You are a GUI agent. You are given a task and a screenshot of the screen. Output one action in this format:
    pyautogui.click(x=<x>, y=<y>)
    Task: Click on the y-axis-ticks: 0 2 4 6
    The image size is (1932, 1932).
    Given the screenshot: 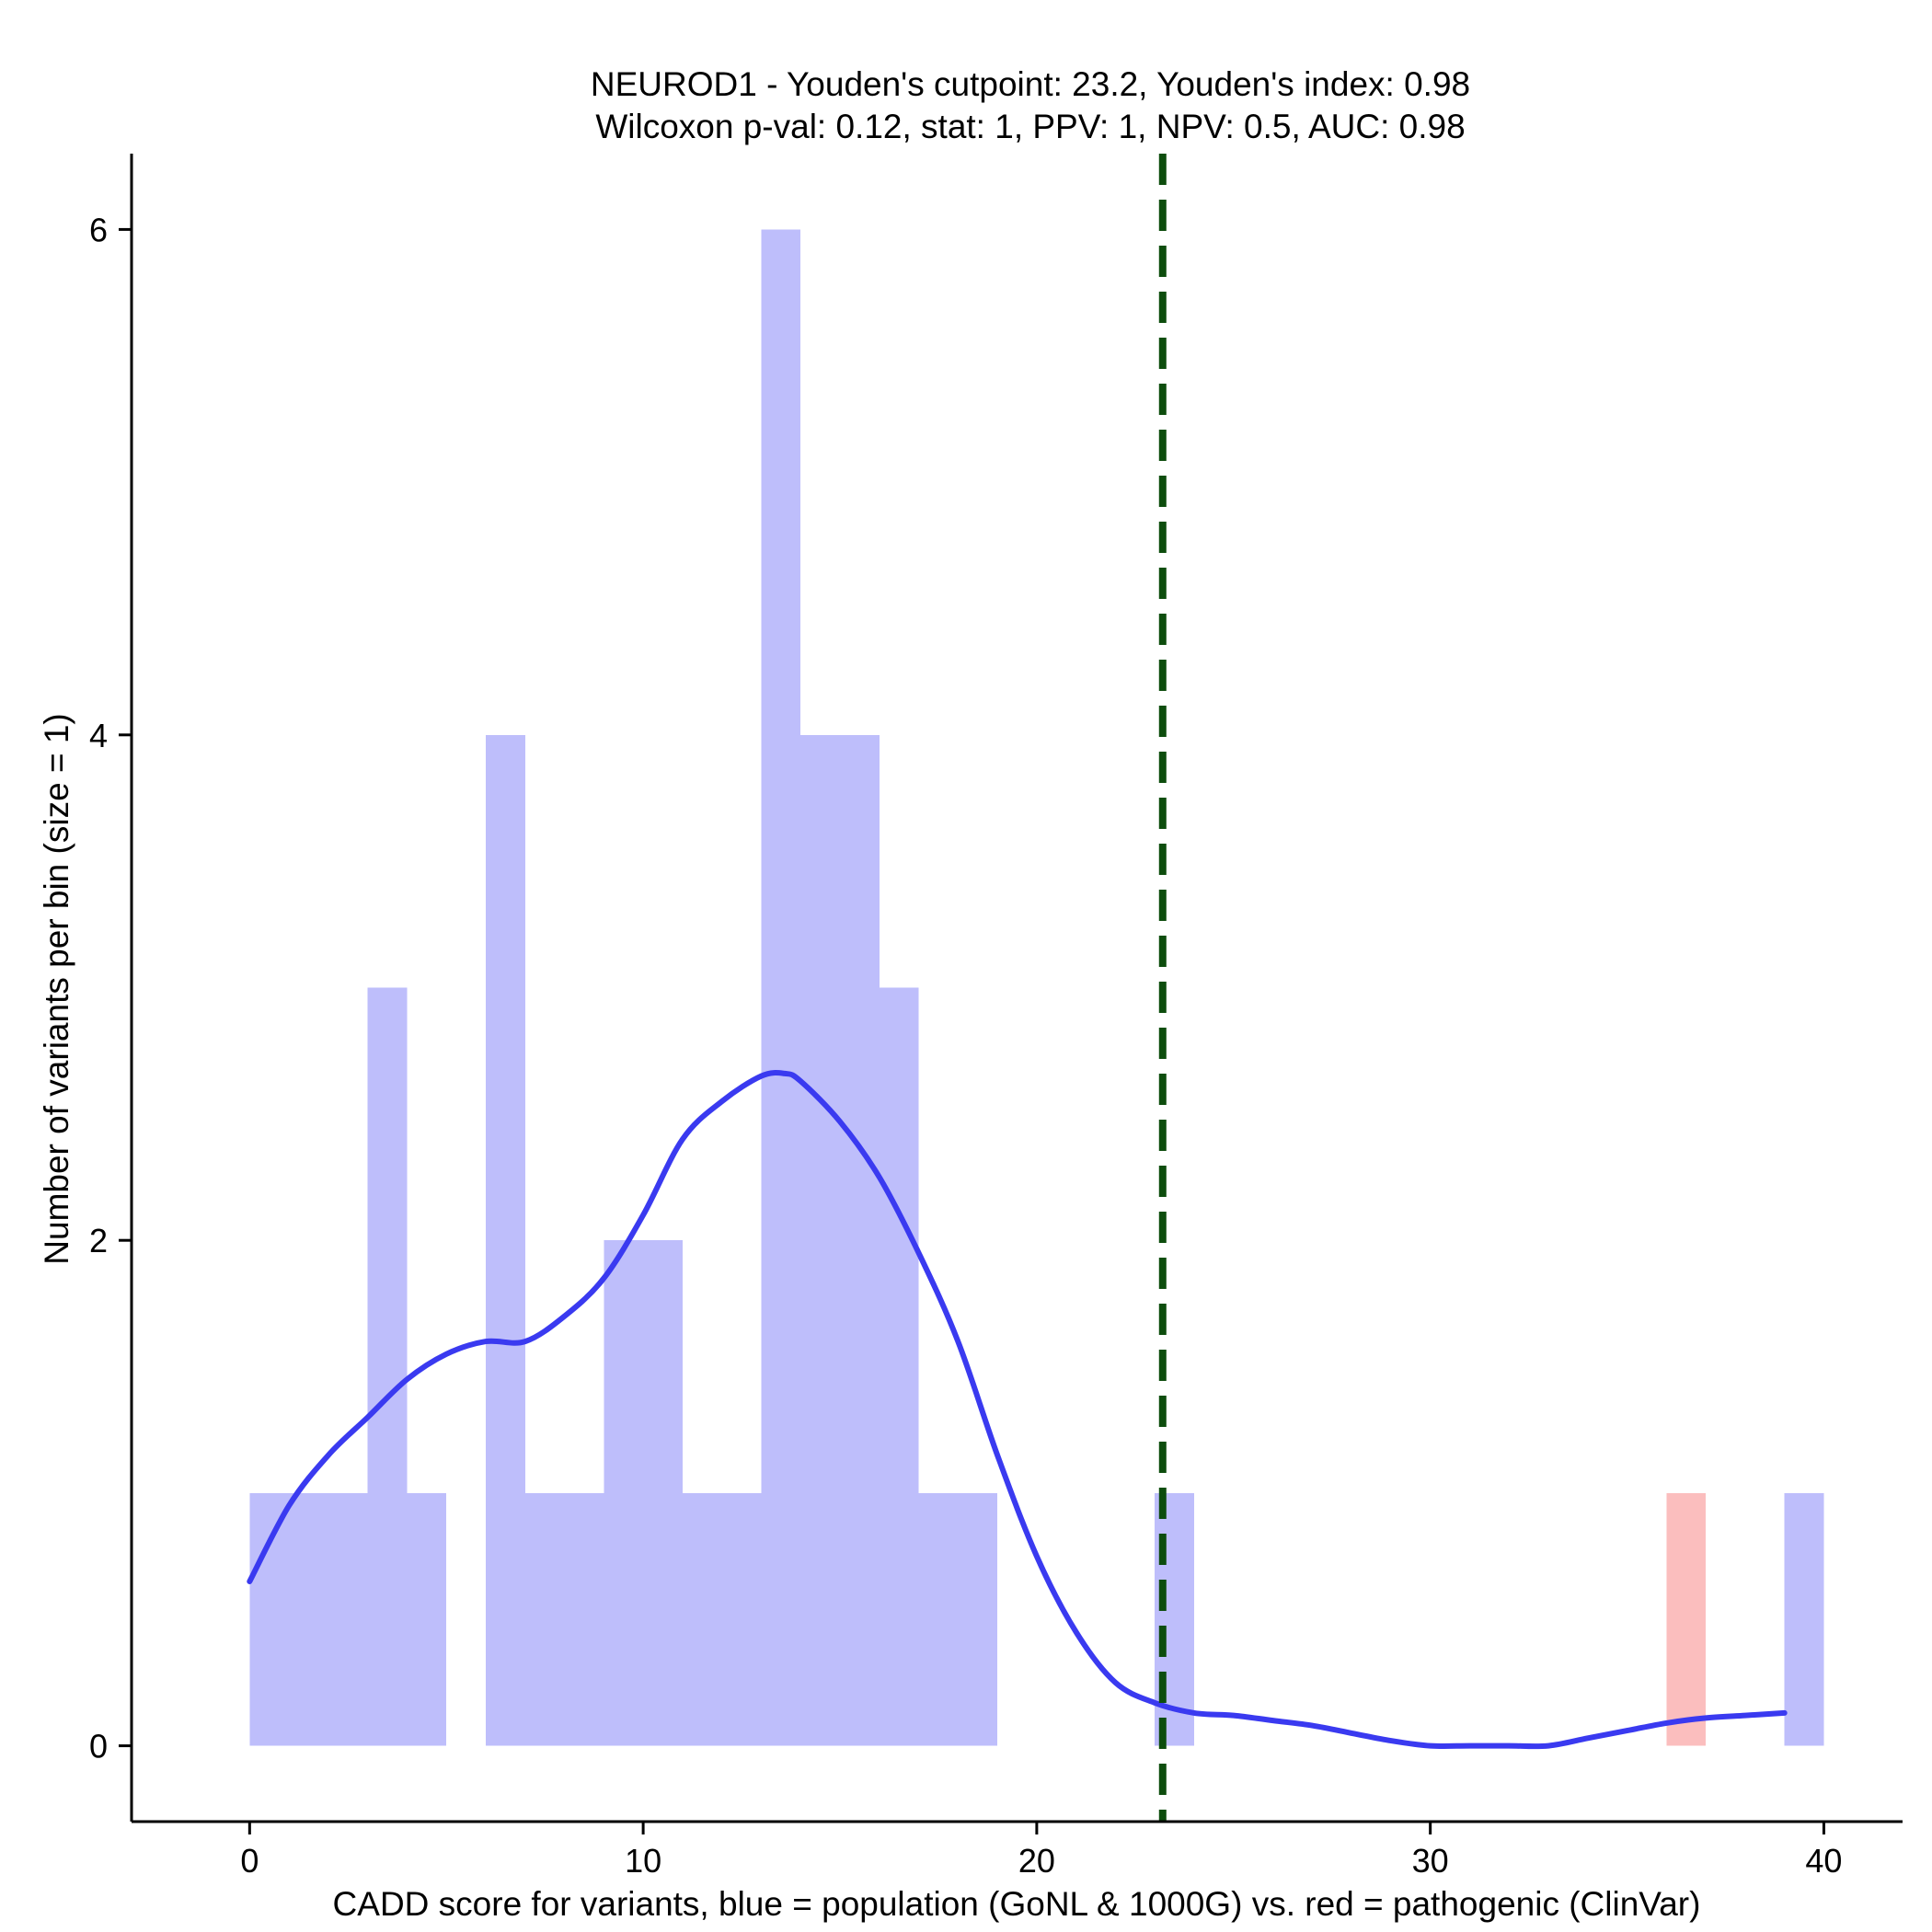 What is the action you would take?
    pyautogui.click(x=110, y=988)
    